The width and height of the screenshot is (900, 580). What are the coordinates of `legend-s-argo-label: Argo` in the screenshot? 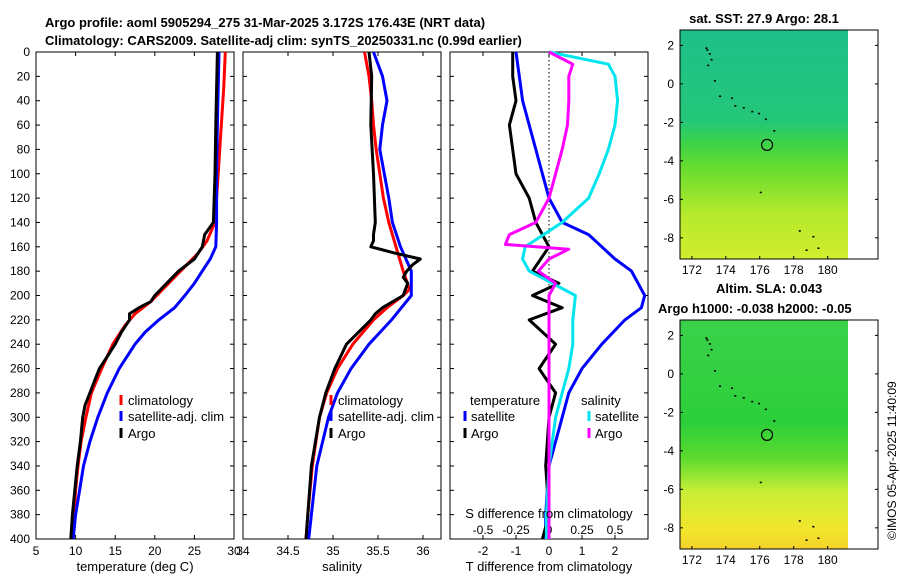 It's located at (608, 433).